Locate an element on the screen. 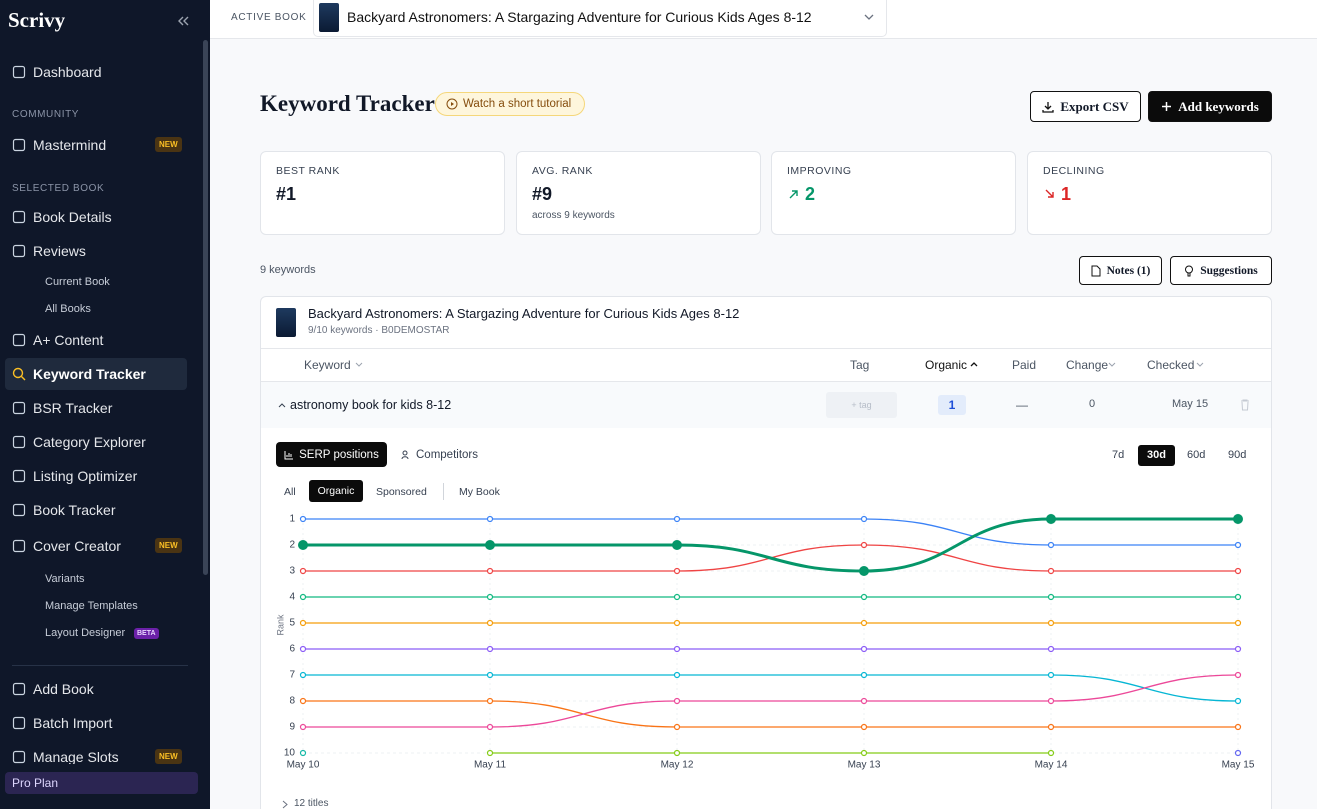 The width and height of the screenshot is (1317, 809). y-tick-label: 7 is located at coordinates (292, 675).